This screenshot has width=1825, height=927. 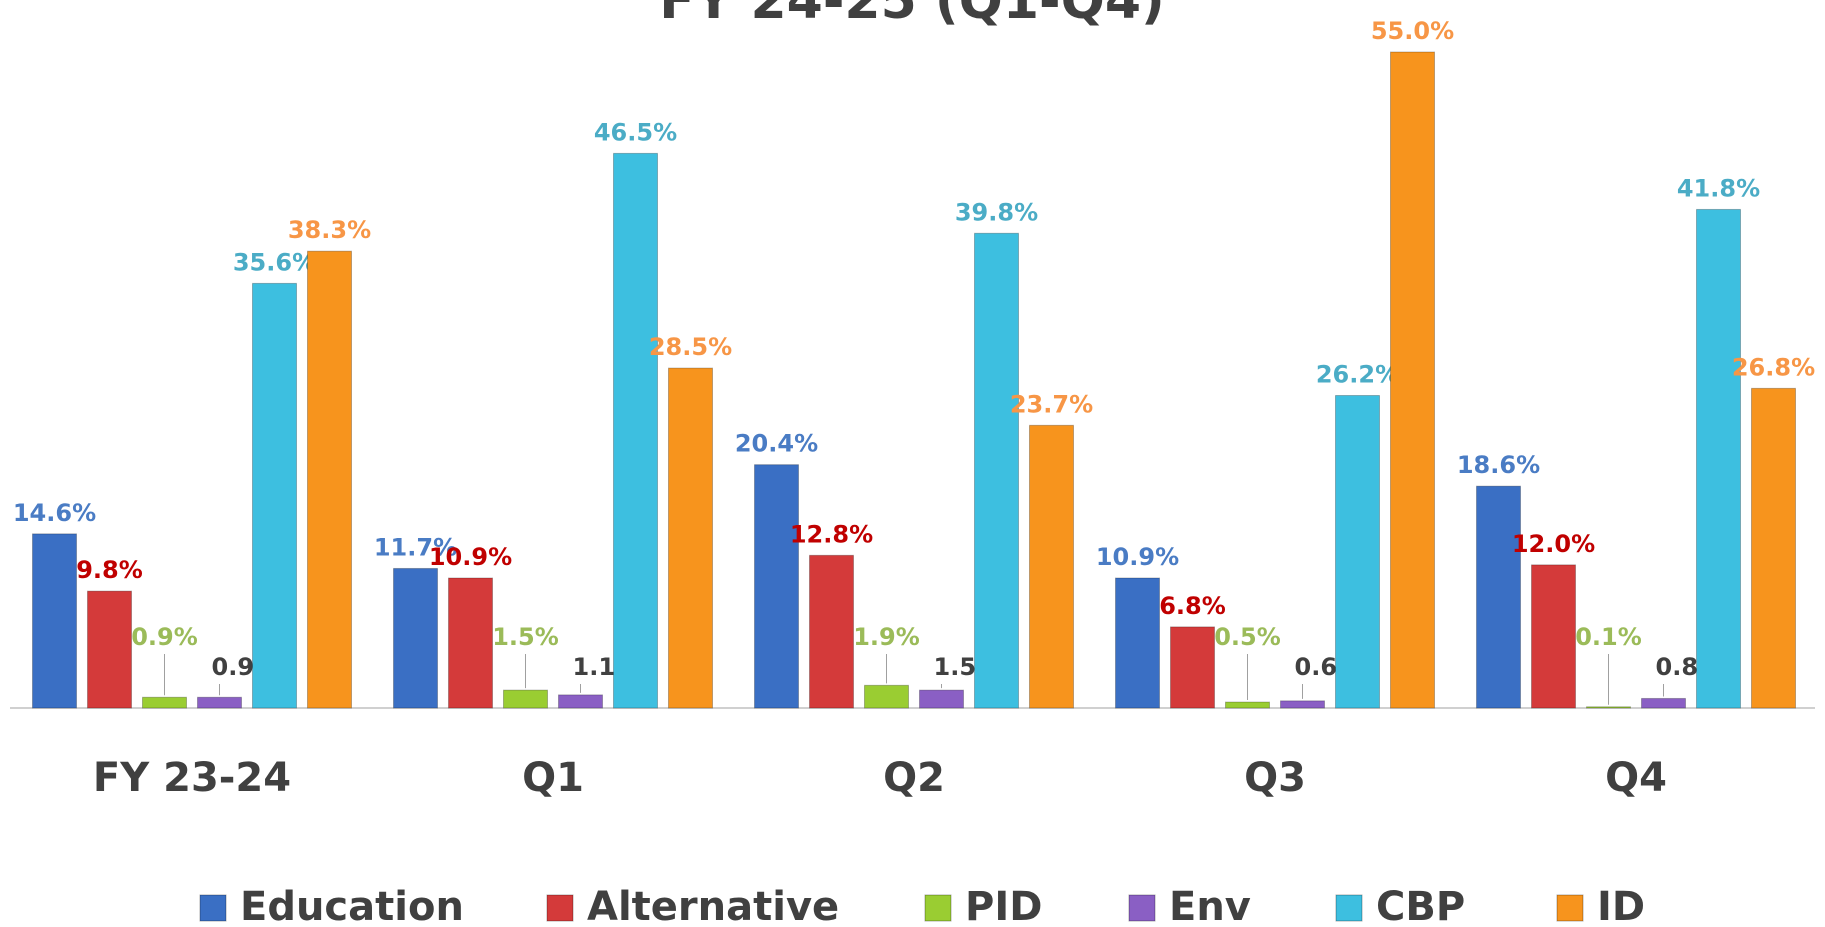 What do you see at coordinates (164, 637) in the screenshot?
I see `data-label: 0.9%` at bounding box center [164, 637].